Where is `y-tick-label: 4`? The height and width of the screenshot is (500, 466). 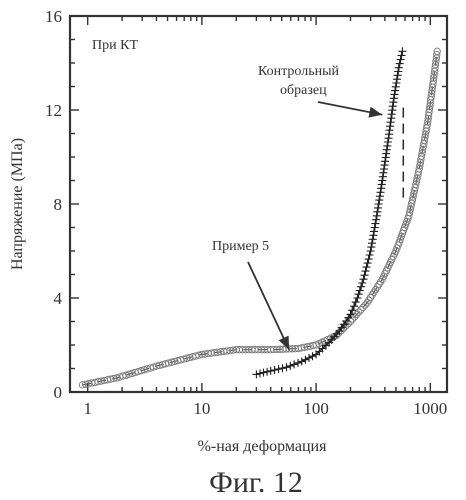
y-tick-label: 4 is located at coordinates (58, 298).